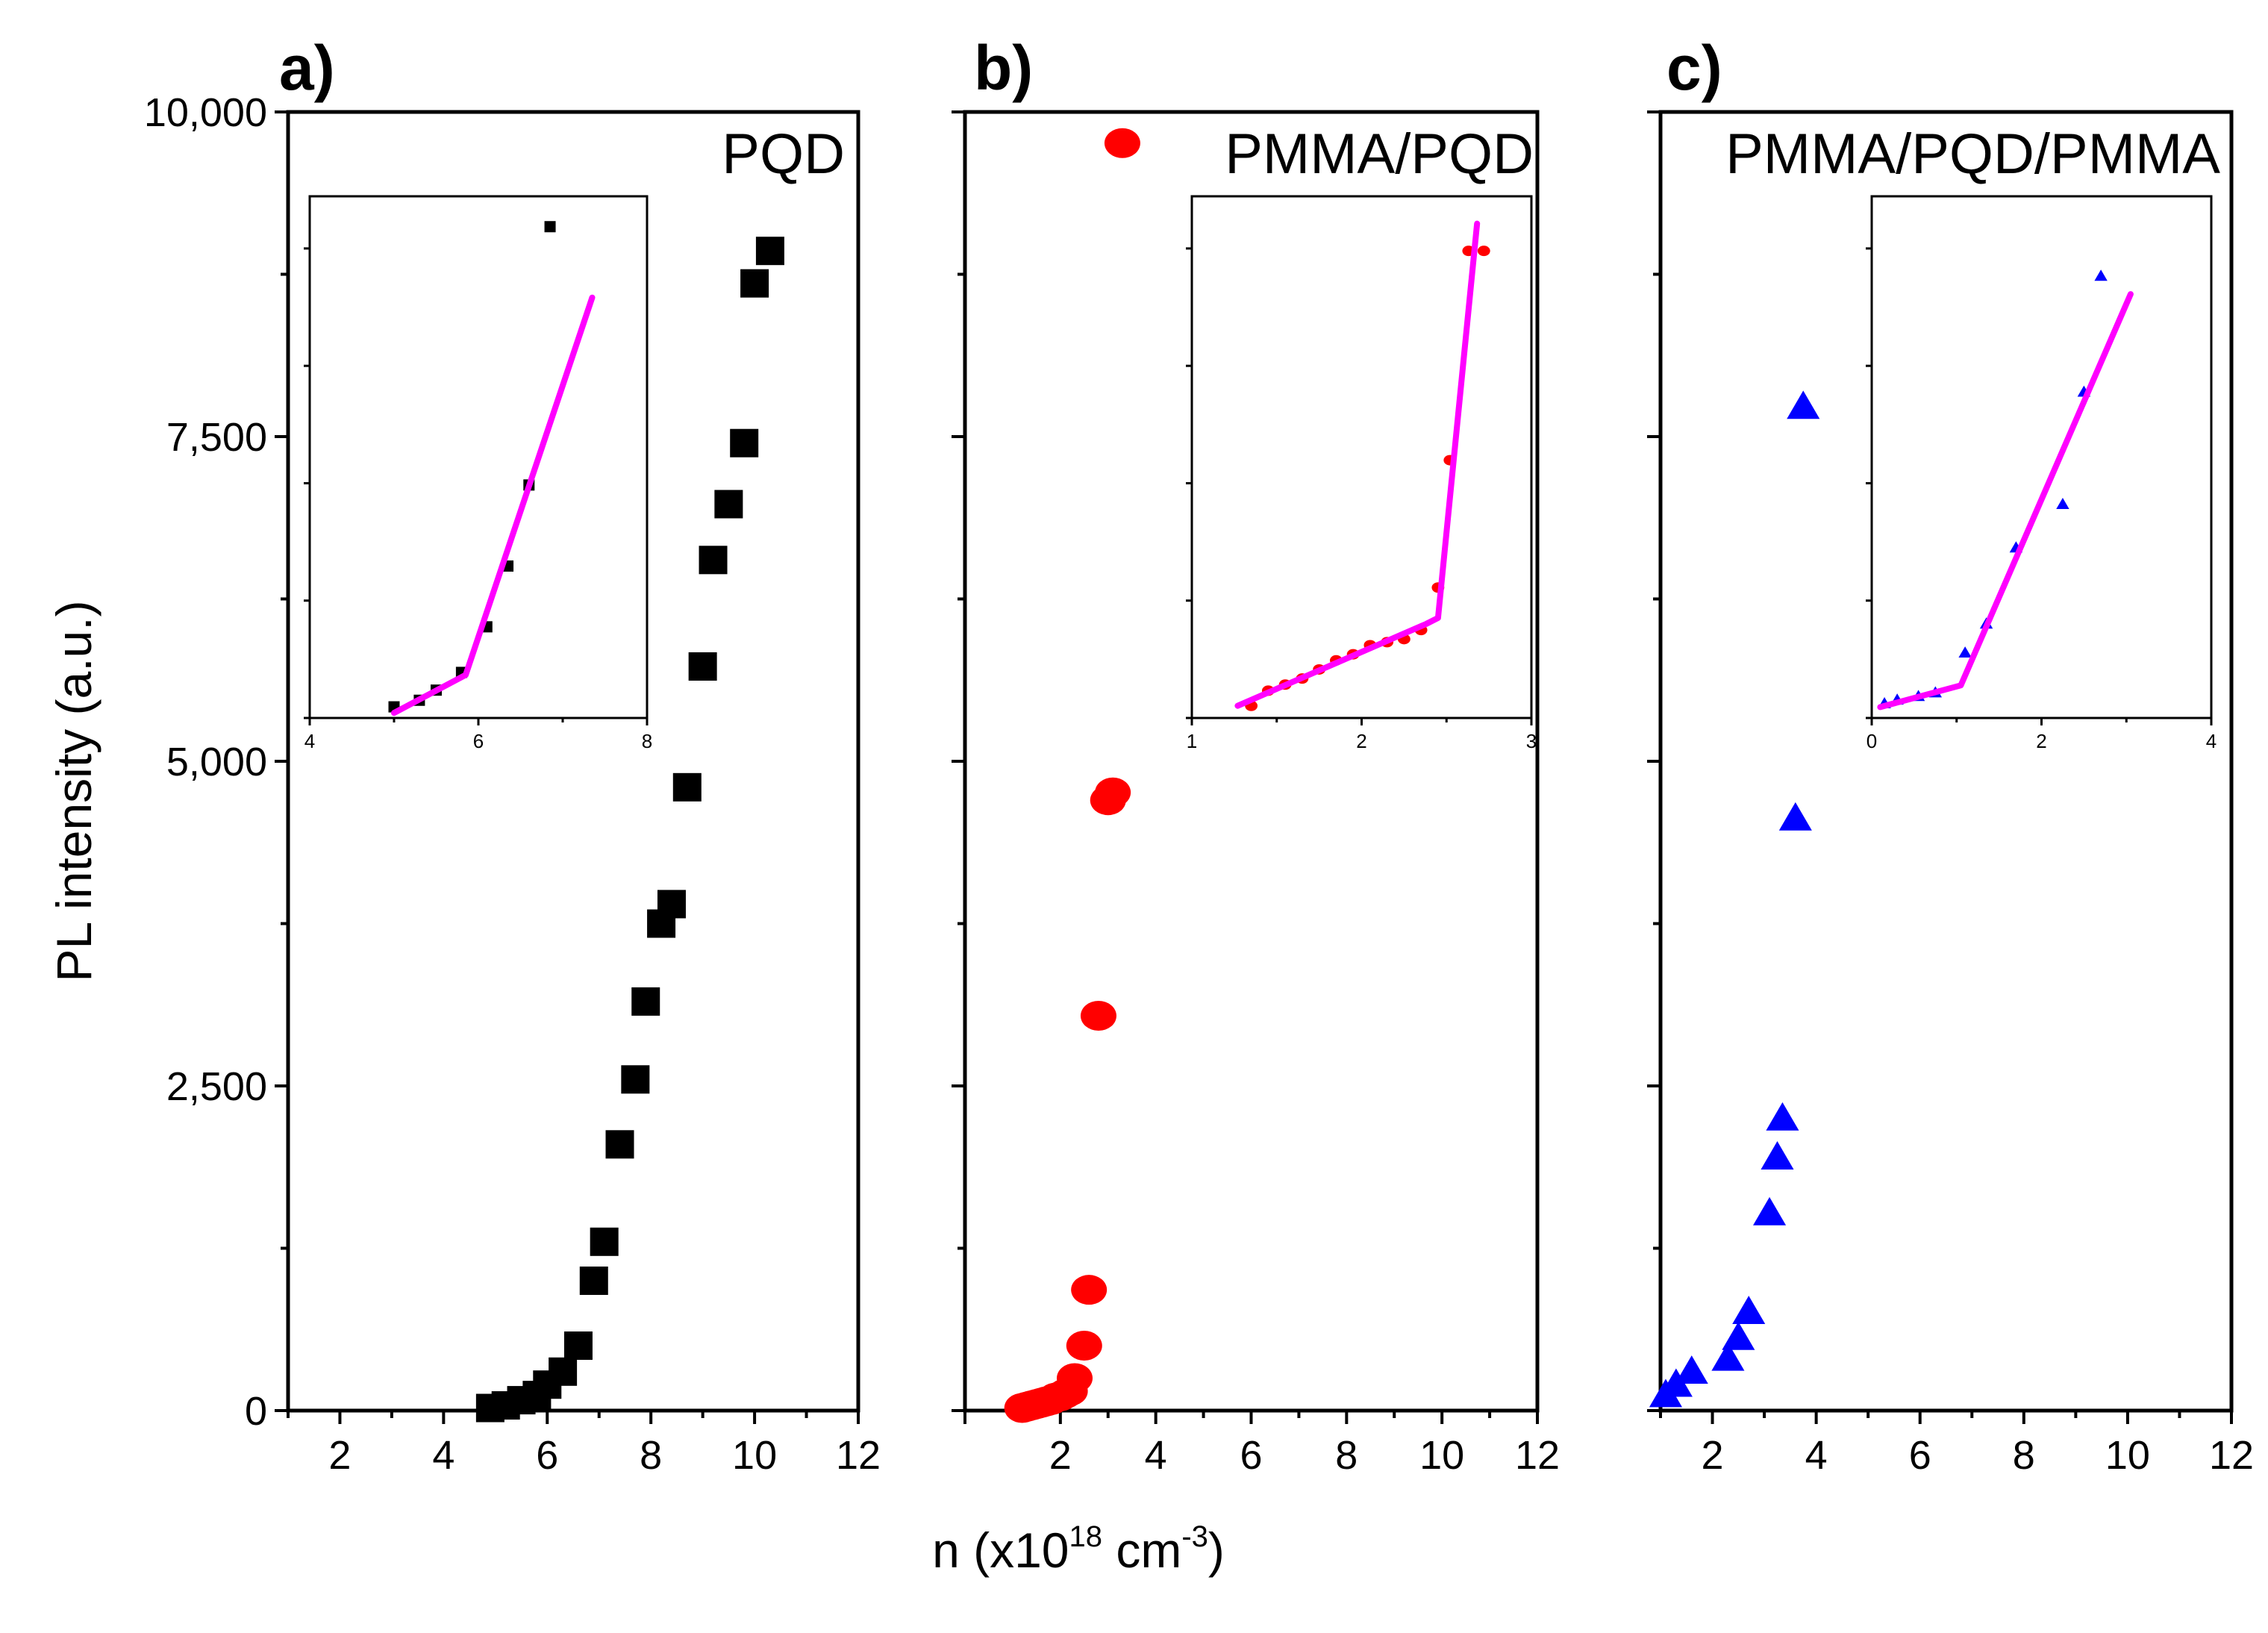  Describe the element at coordinates (256, 1411) in the screenshot. I see `y-tick-label: 0` at that location.